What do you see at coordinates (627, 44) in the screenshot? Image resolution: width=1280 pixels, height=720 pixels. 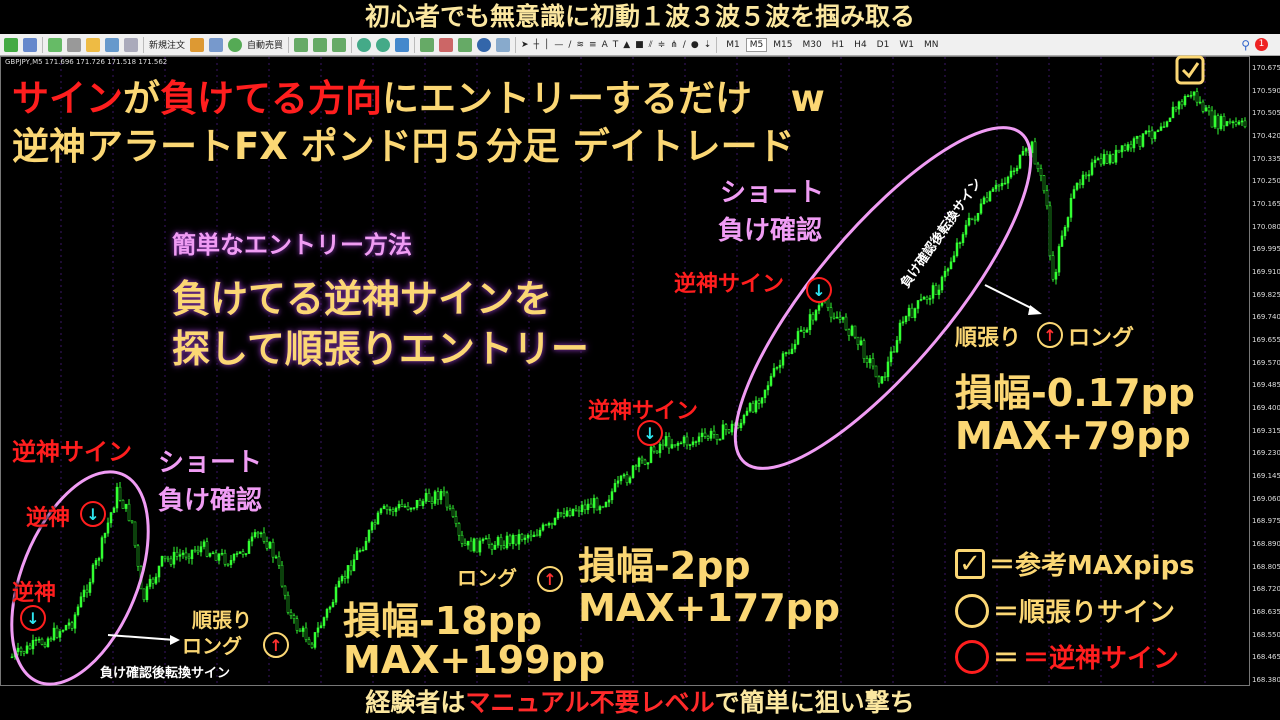 I see `triangle-icon: ▲` at bounding box center [627, 44].